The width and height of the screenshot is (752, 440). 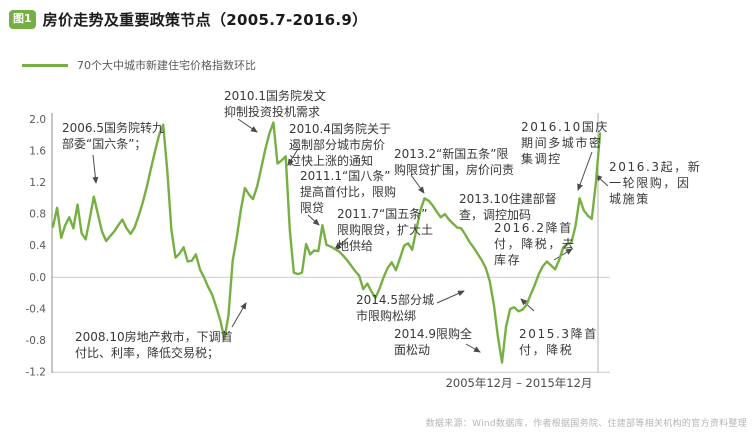 What do you see at coordinates (395, 300) in the screenshot?
I see `policy-annotation-line: 2014.5部分城` at bounding box center [395, 300].